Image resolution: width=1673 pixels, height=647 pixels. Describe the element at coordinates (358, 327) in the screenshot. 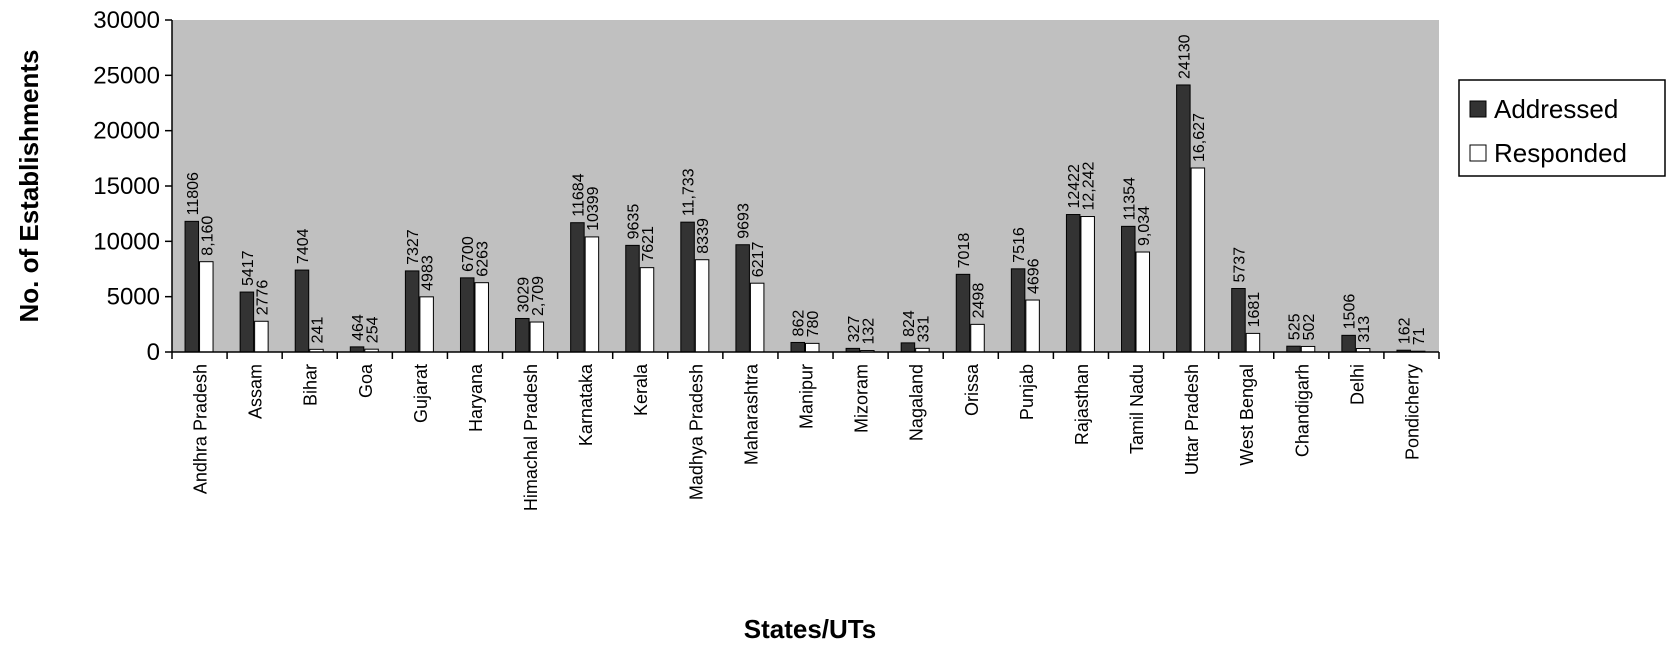

I see `data-label-addressed: 464` at that location.